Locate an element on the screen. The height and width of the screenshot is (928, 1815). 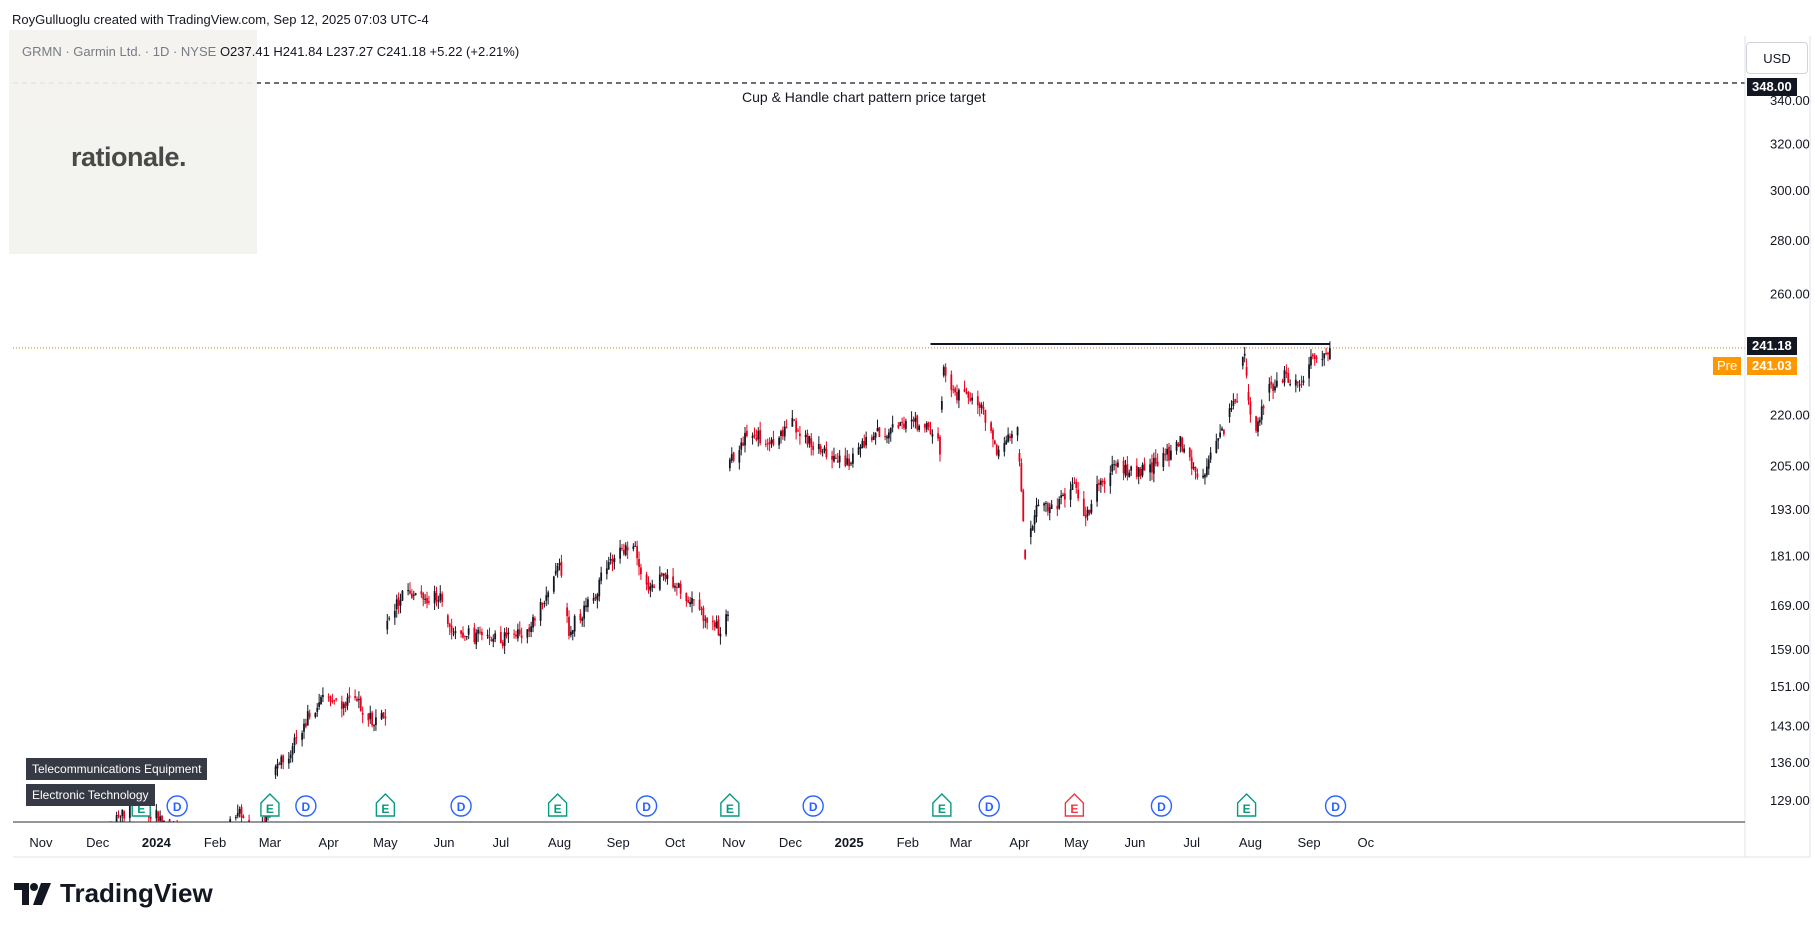
time-tick-label: Nov is located at coordinates (734, 842).